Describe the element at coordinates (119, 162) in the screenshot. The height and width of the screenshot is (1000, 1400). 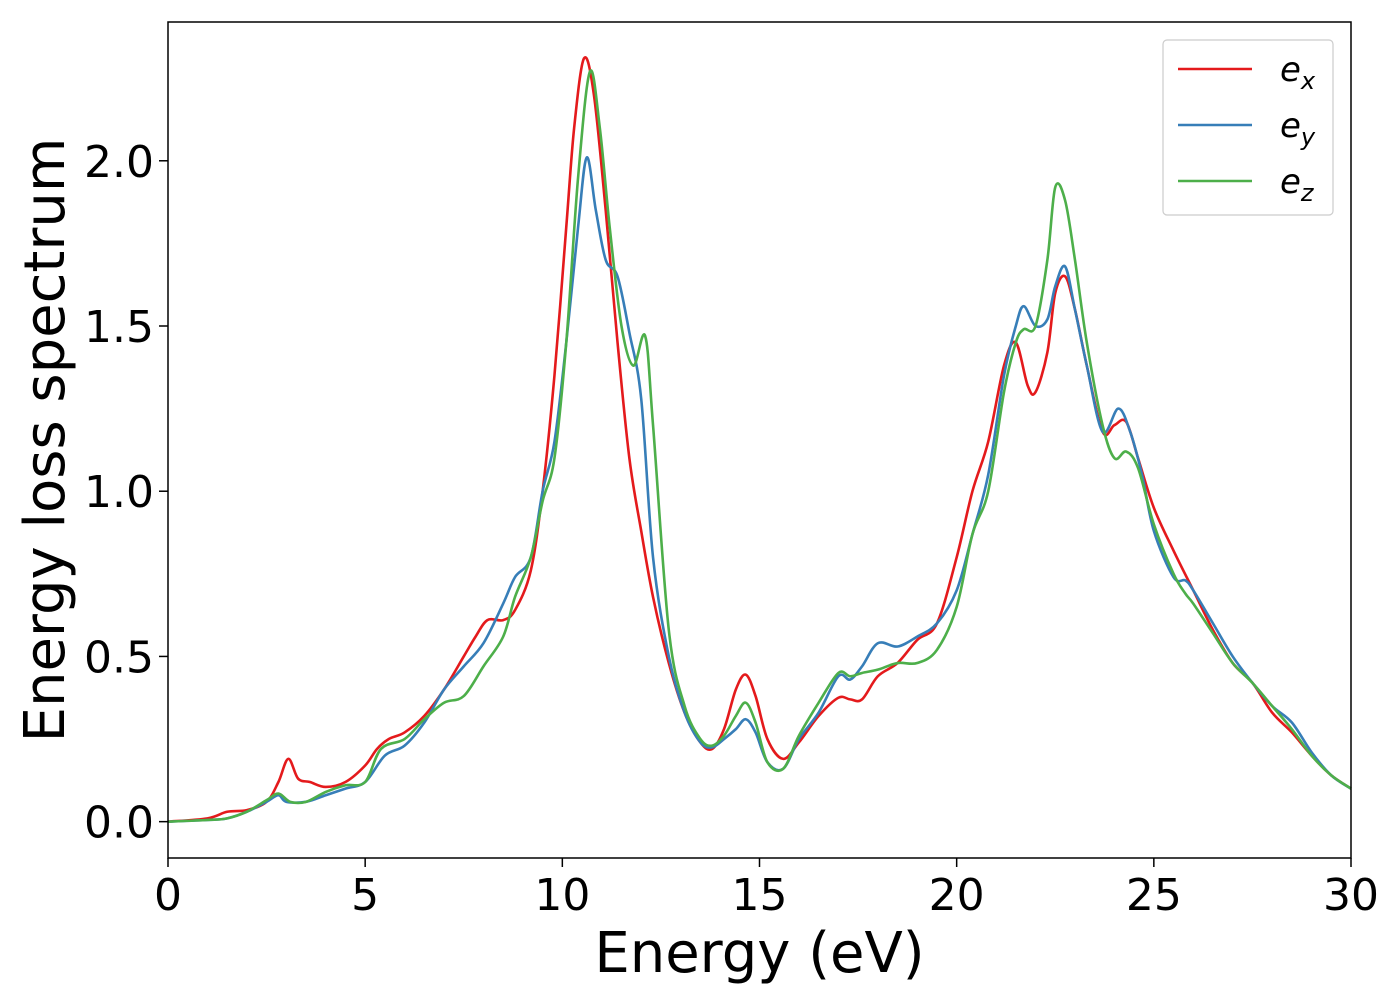
I see `y-tick-label: 2.0` at that location.